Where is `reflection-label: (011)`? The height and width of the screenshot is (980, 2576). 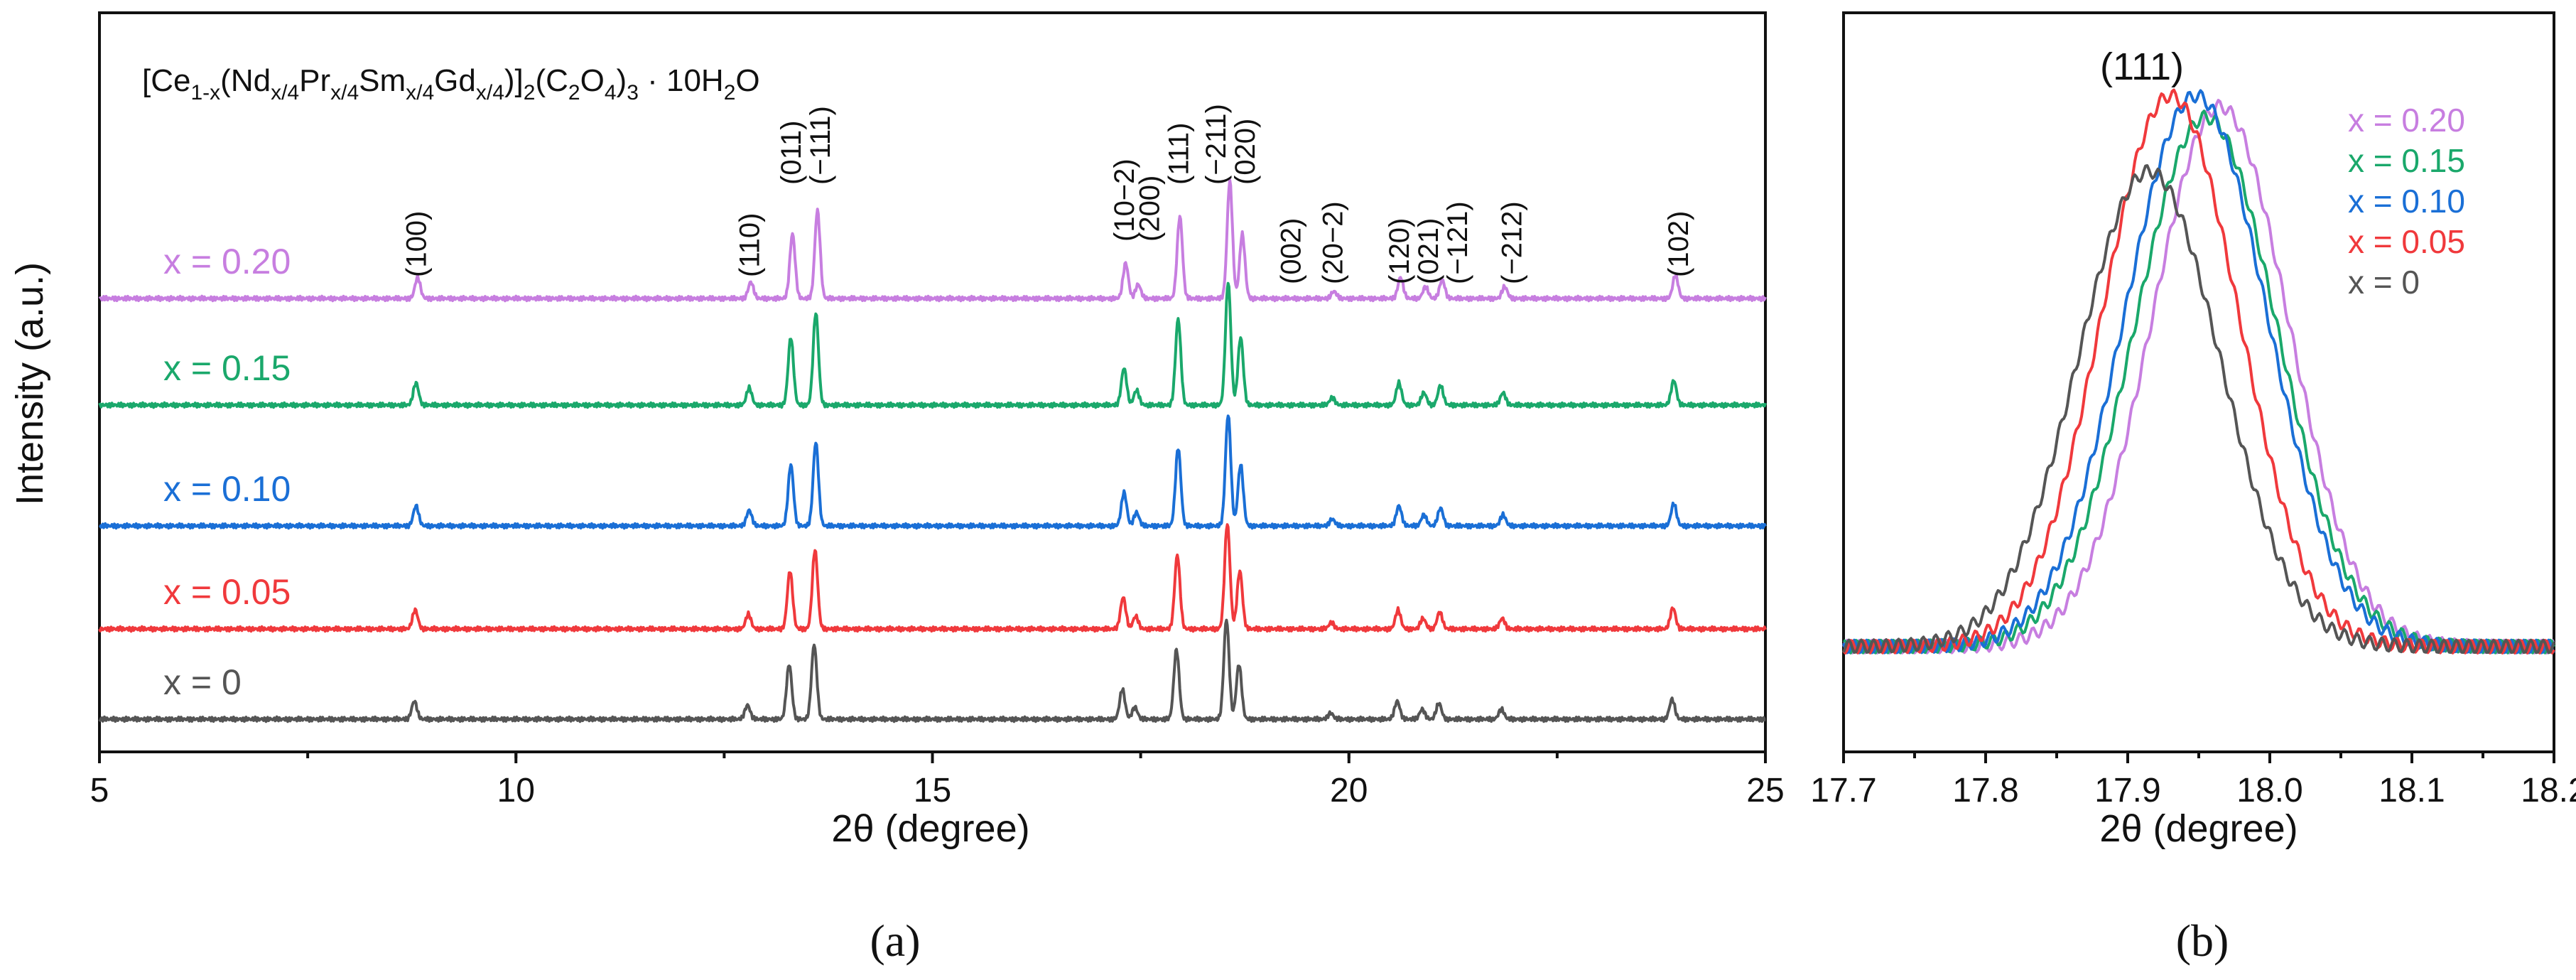
reflection-label: (011) is located at coordinates (791, 153).